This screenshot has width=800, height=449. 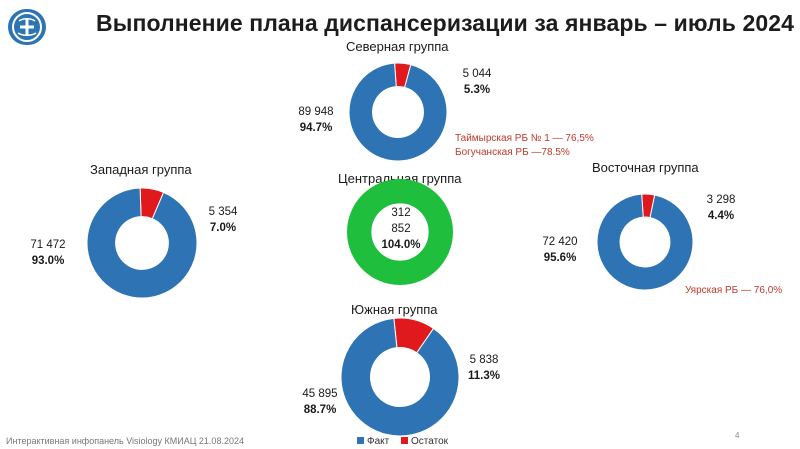 I want to click on fact-label: 312 852 104.0%, so click(x=401, y=229).